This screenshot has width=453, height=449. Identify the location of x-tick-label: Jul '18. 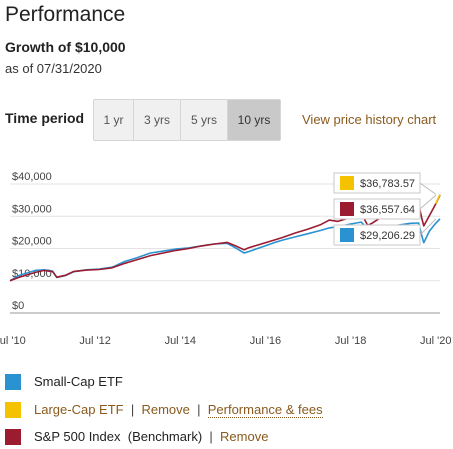
(350, 341).